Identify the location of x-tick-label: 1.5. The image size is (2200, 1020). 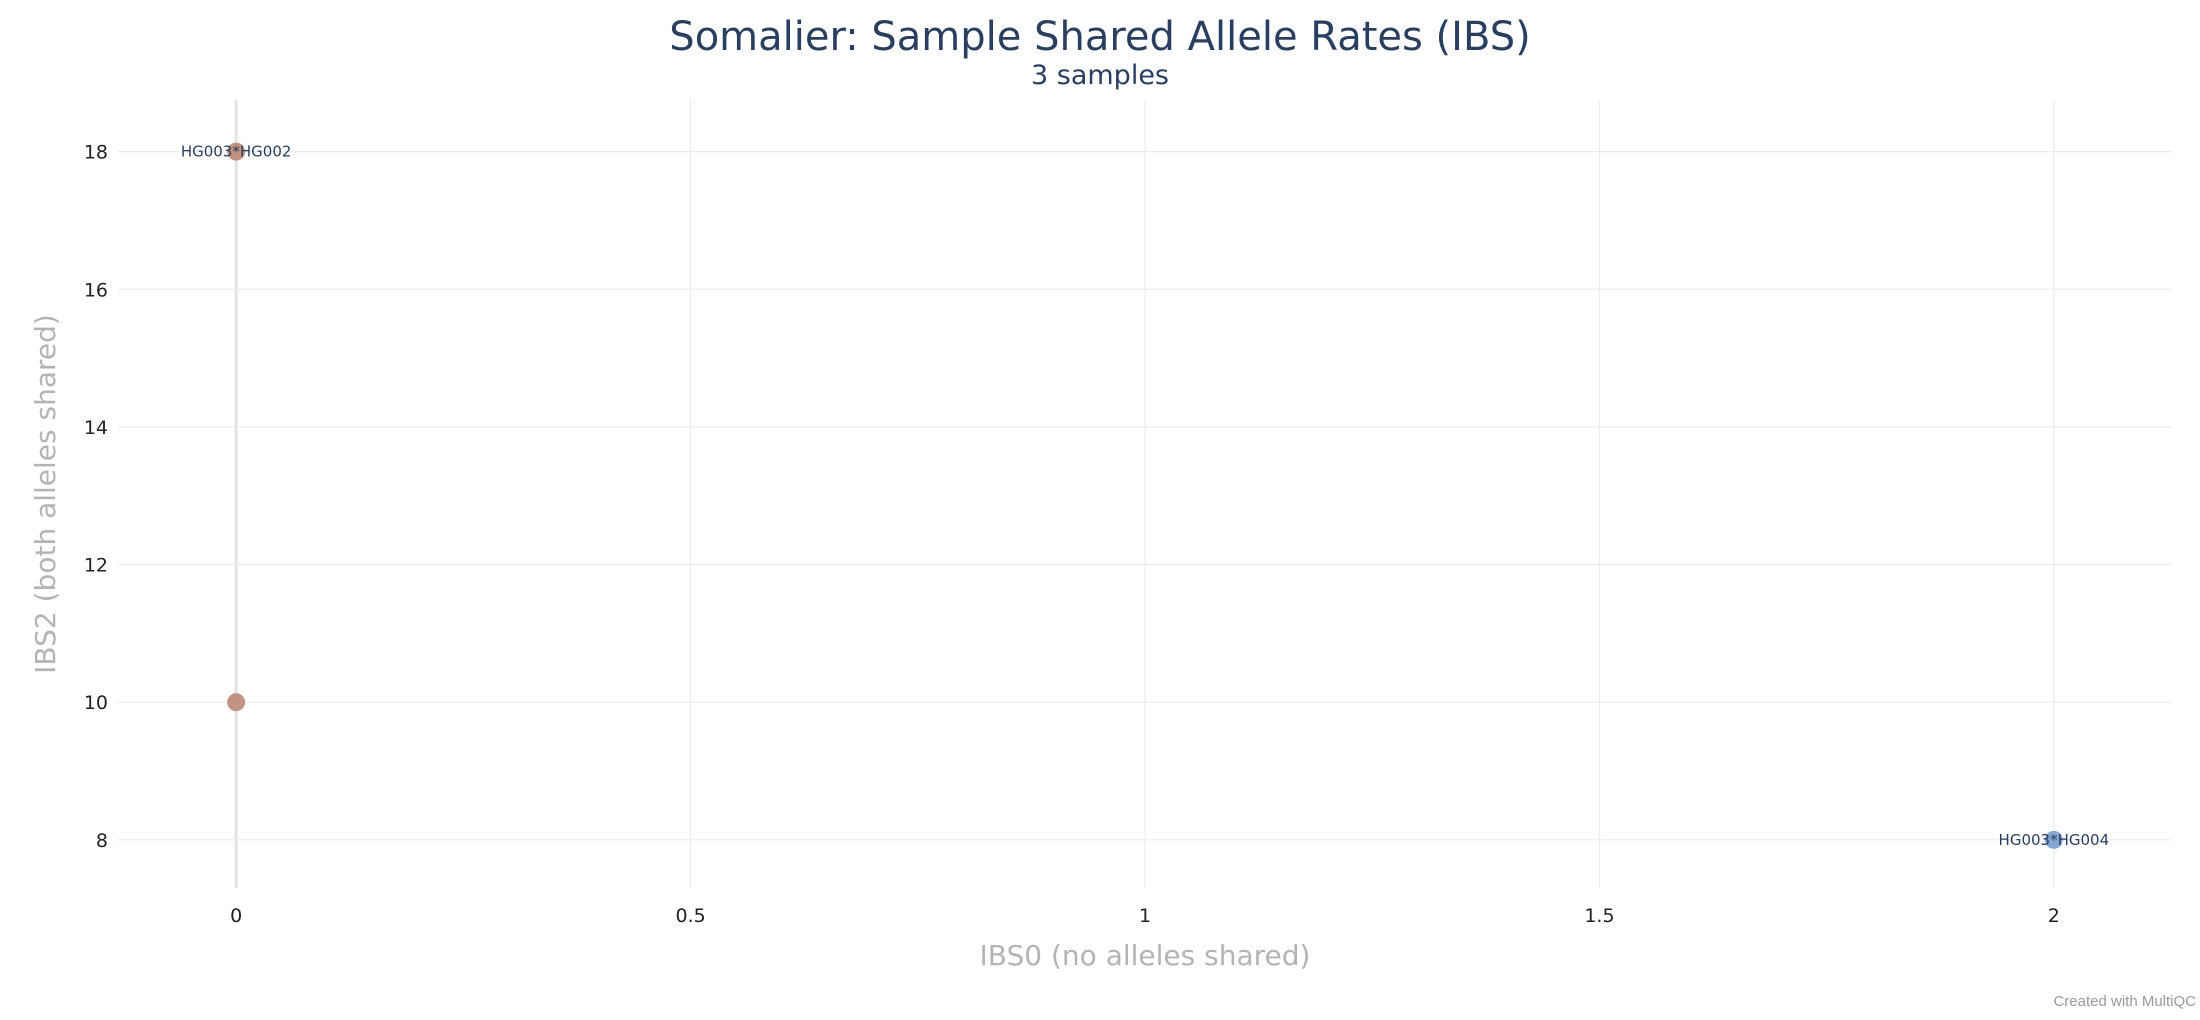
(1599, 916).